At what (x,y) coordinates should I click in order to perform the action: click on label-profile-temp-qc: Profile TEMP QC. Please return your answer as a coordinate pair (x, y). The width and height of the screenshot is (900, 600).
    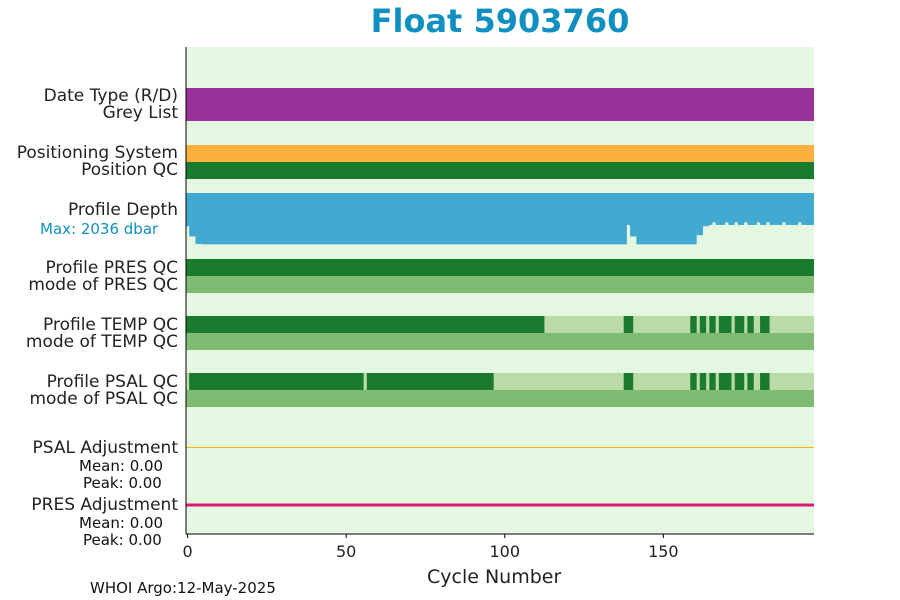
    Looking at the image, I should click on (110, 325).